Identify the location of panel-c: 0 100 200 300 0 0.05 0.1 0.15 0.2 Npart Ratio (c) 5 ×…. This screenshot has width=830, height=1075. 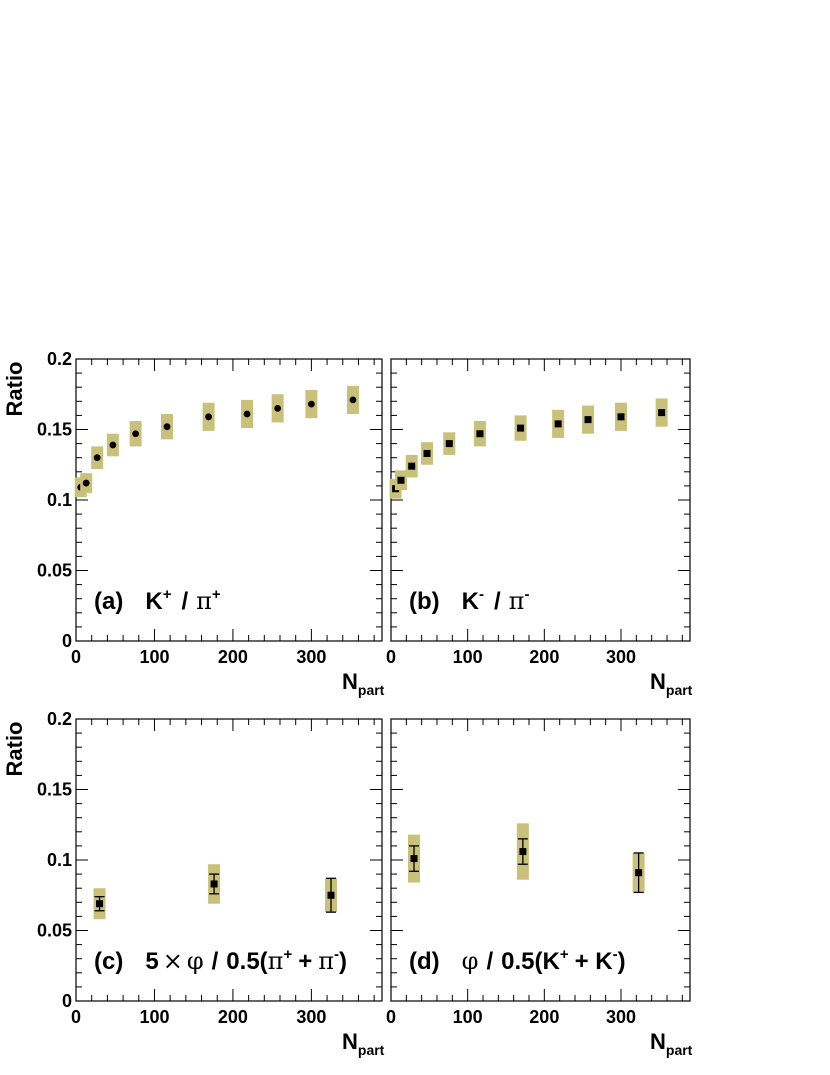
(193, 883).